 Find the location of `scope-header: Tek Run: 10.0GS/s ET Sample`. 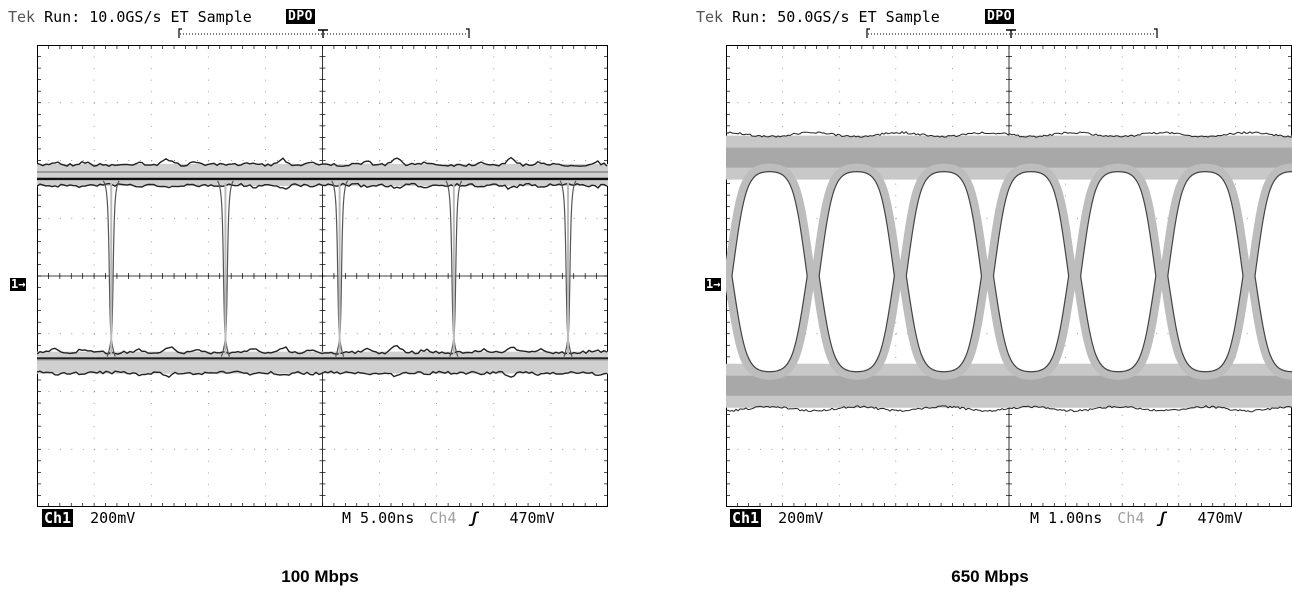

scope-header: Tek Run: 10.0GS/s ET Sample is located at coordinates (130, 17).